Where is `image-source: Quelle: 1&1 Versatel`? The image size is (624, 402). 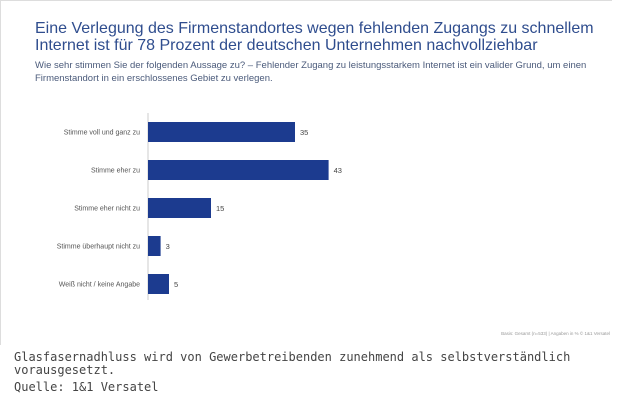 image-source: Quelle: 1&1 Versatel is located at coordinates (86, 387).